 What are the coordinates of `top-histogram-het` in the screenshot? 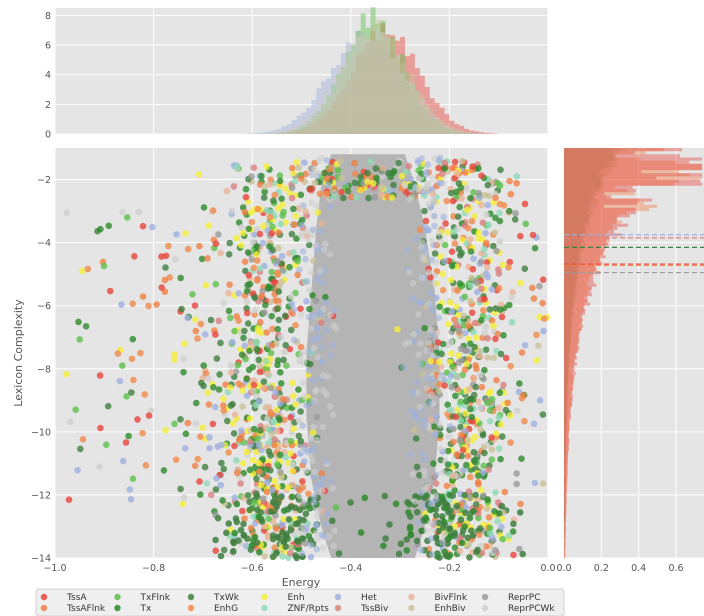 It's located at (365, 82).